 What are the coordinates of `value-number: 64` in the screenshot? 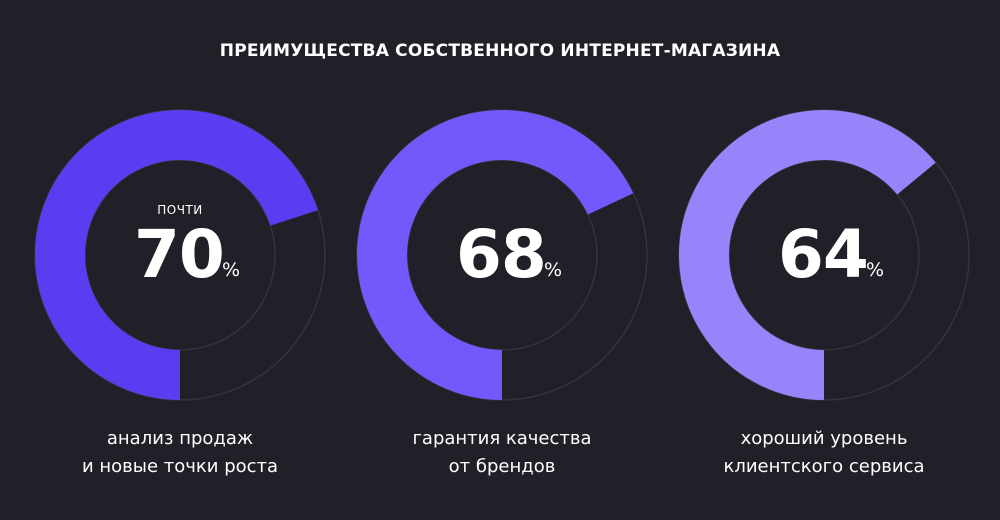 It's located at (823, 254).